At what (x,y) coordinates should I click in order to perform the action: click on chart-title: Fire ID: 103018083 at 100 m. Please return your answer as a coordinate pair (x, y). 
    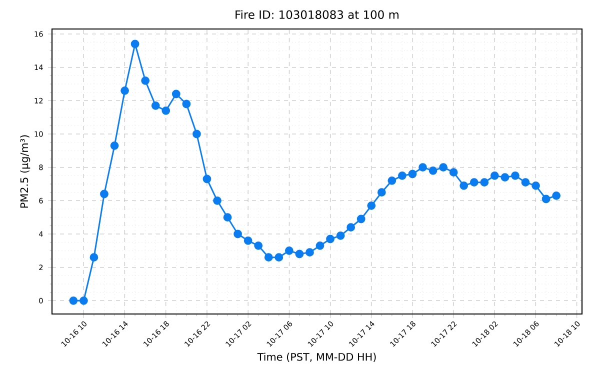
    Looking at the image, I should click on (317, 14).